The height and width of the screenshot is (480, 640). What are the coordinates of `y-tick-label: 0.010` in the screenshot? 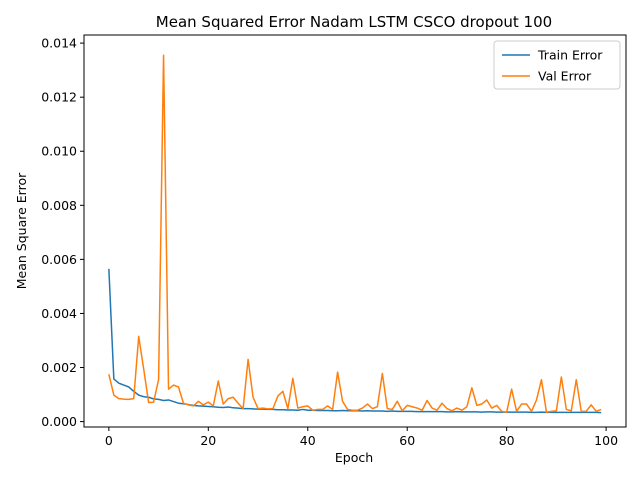 It's located at (59, 151).